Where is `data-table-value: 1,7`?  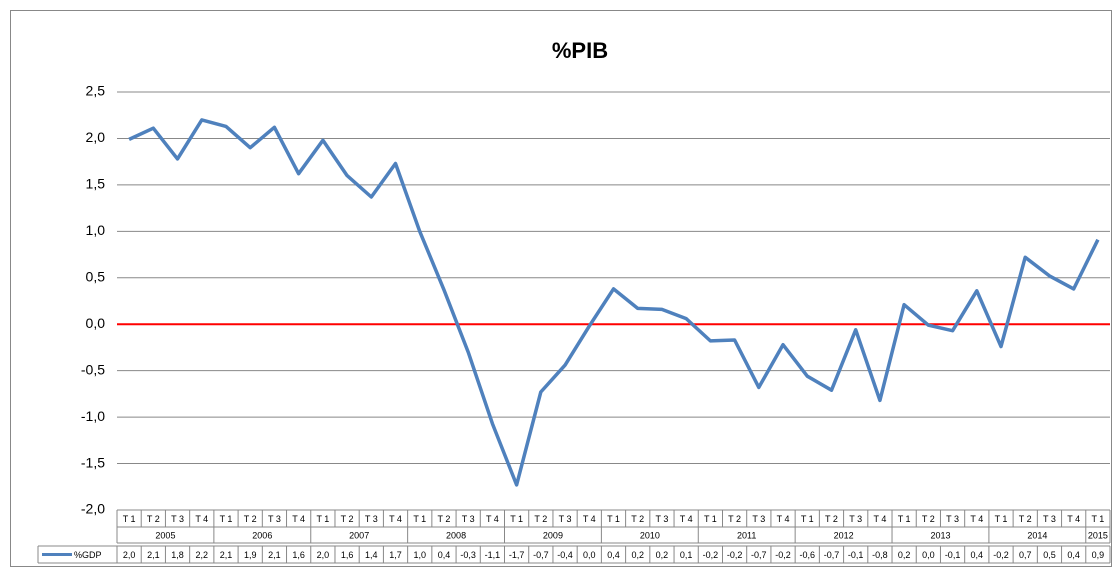 data-table-value: 1,7 is located at coordinates (395, 555).